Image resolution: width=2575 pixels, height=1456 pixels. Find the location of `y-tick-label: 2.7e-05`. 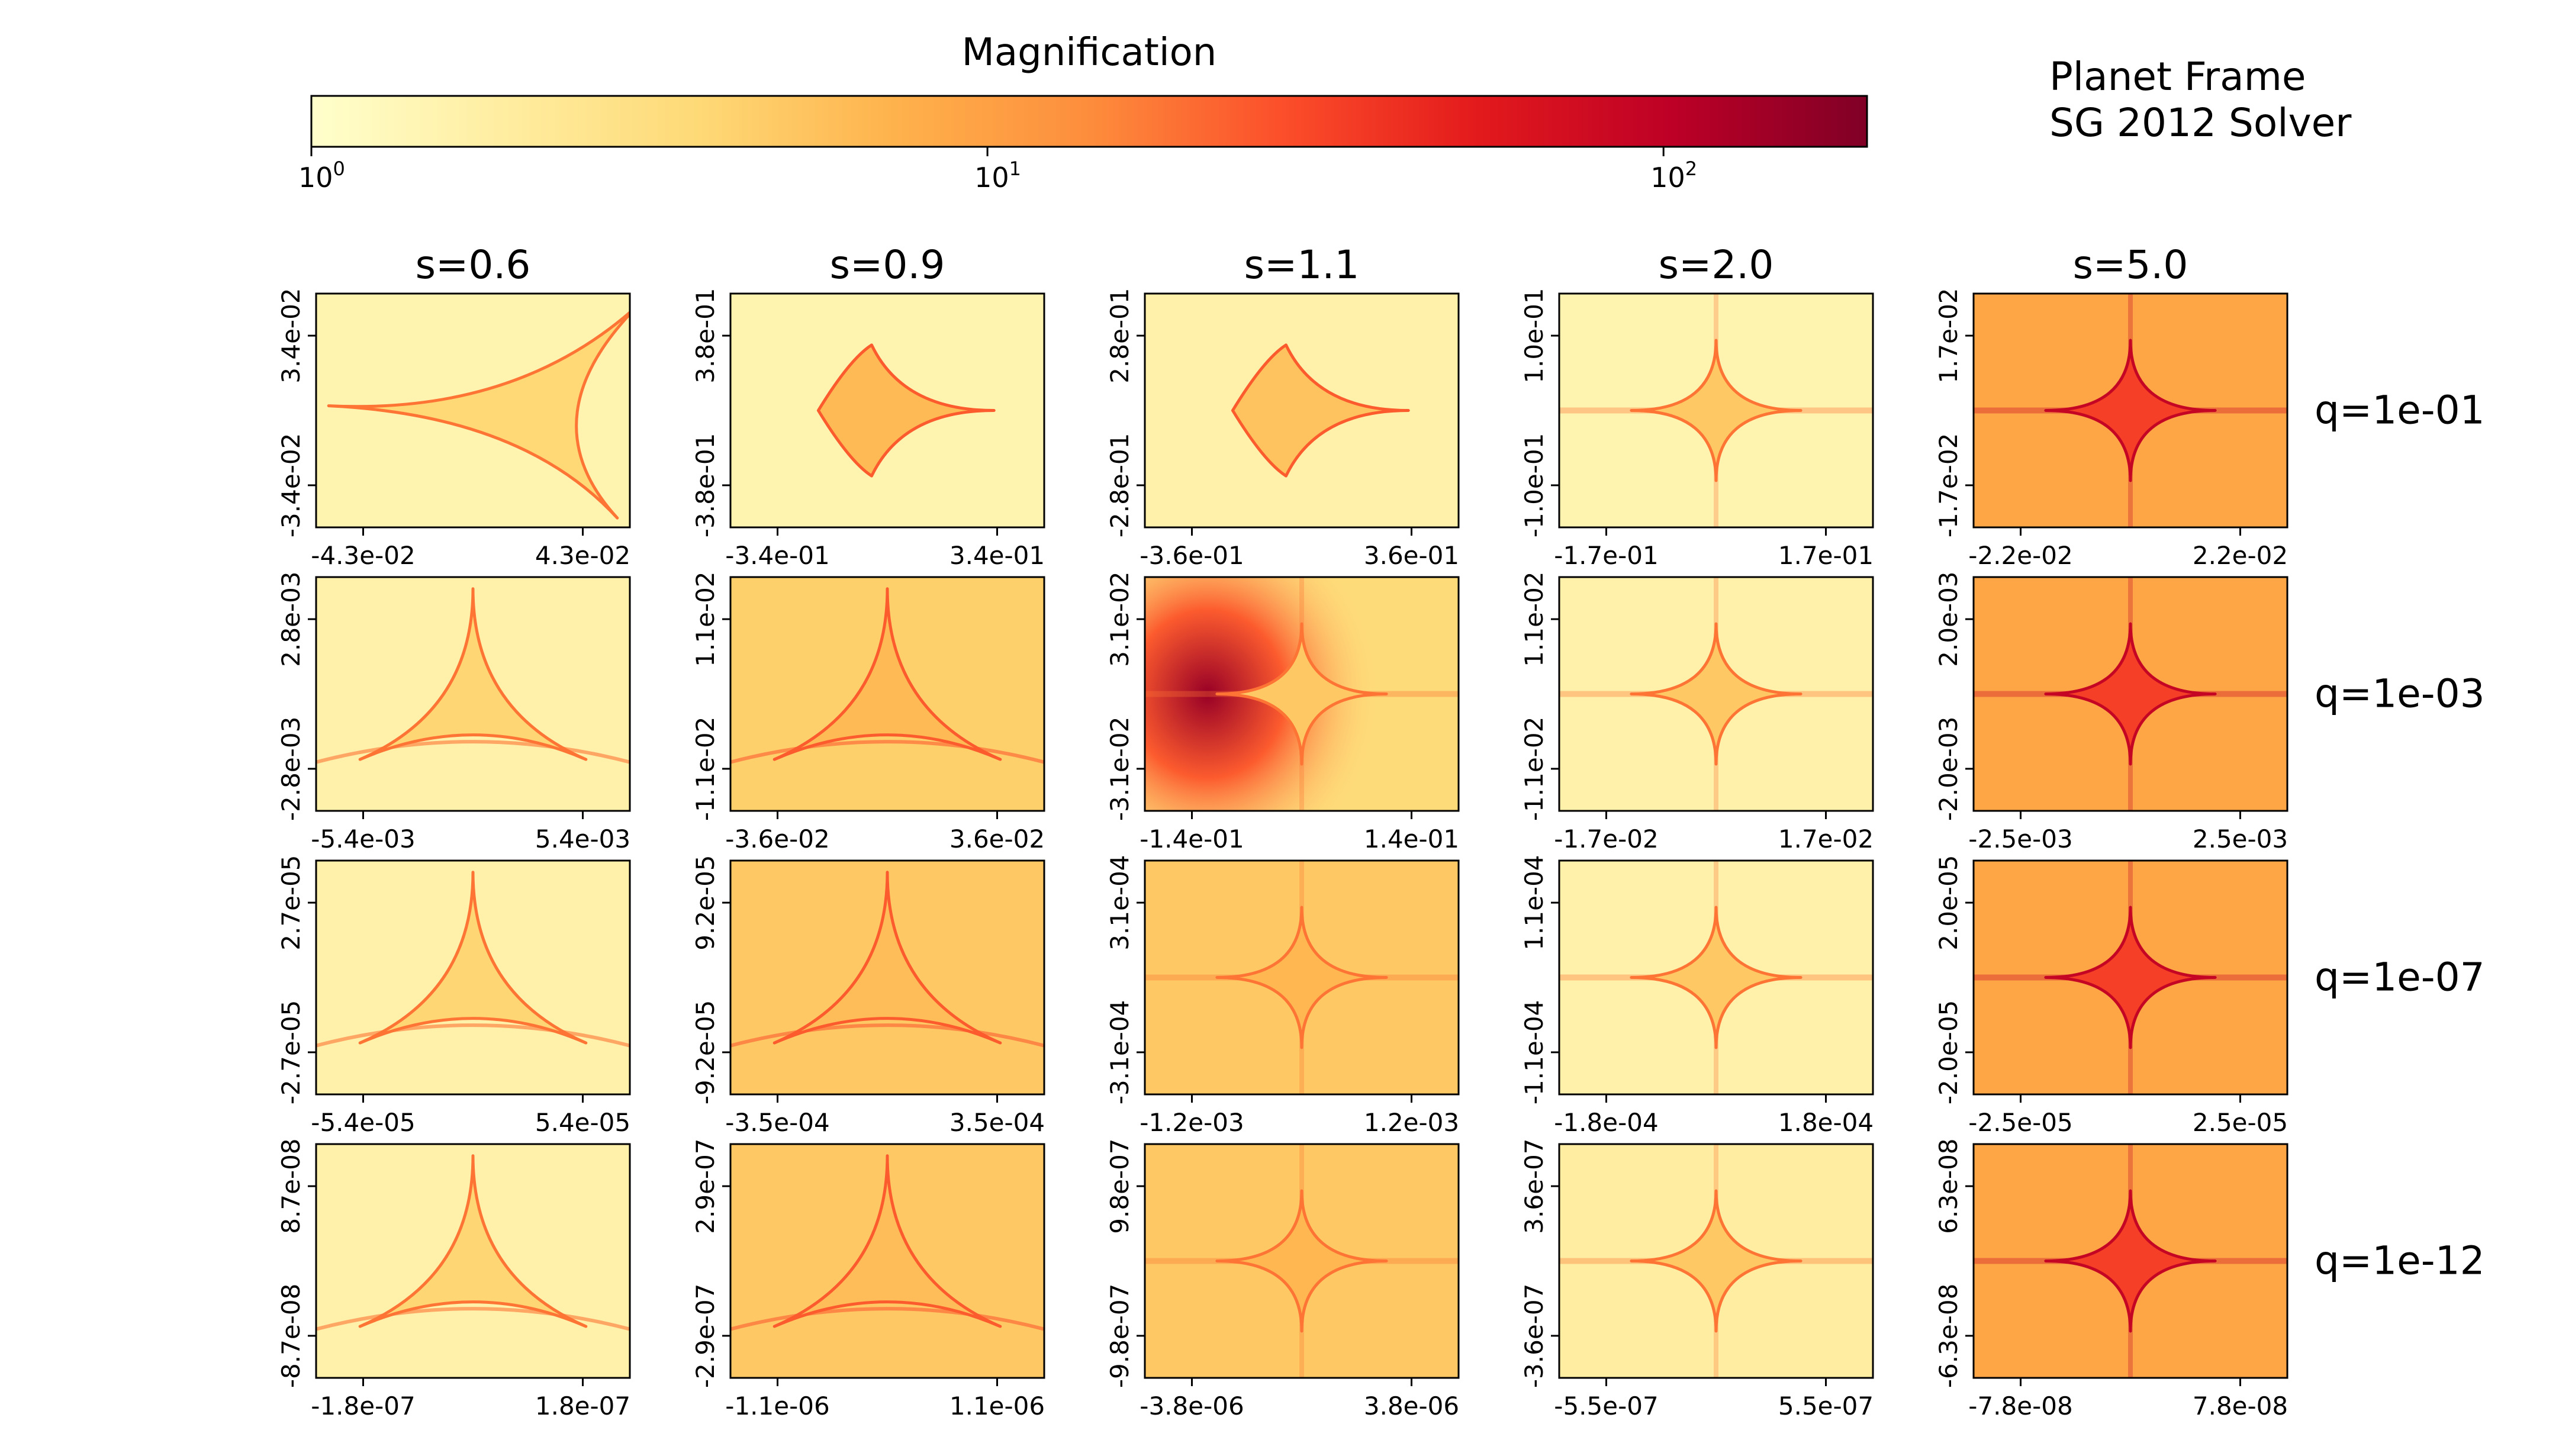

y-tick-label: 2.7e-05 is located at coordinates (290, 903).